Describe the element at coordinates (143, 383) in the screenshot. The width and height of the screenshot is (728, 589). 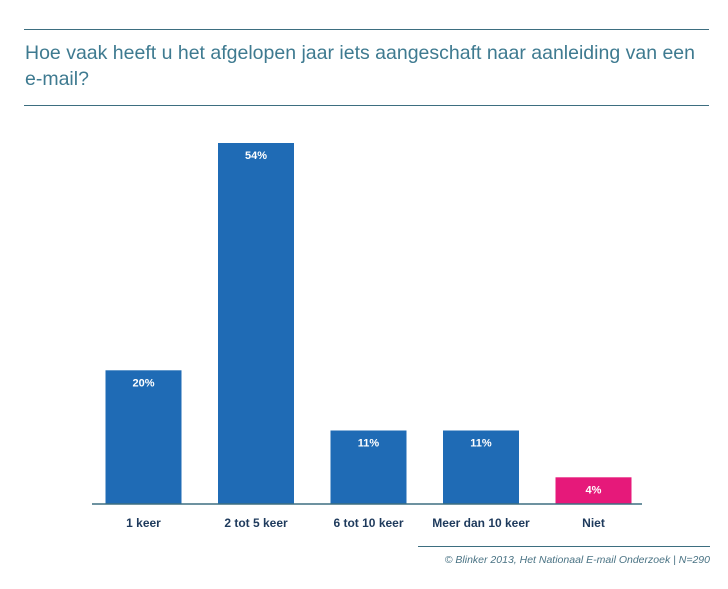
I see `value-label-0: 20%` at that location.